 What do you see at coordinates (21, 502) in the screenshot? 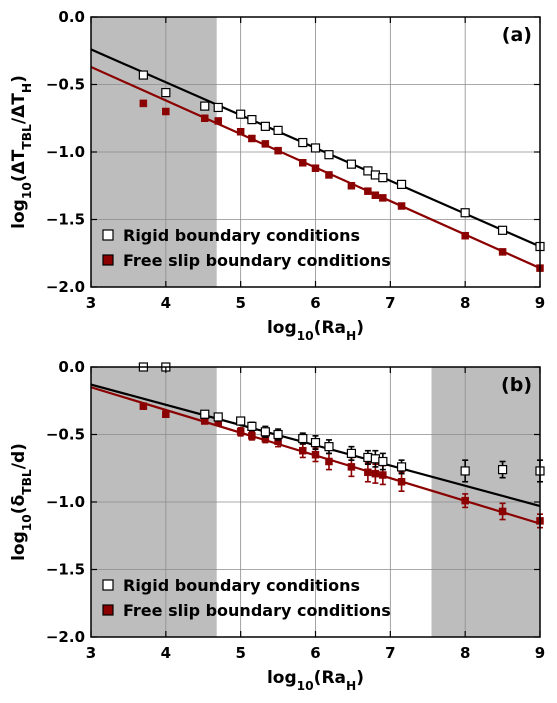
I see `y-axis-title: log10(δTBL/d)` at bounding box center [21, 502].